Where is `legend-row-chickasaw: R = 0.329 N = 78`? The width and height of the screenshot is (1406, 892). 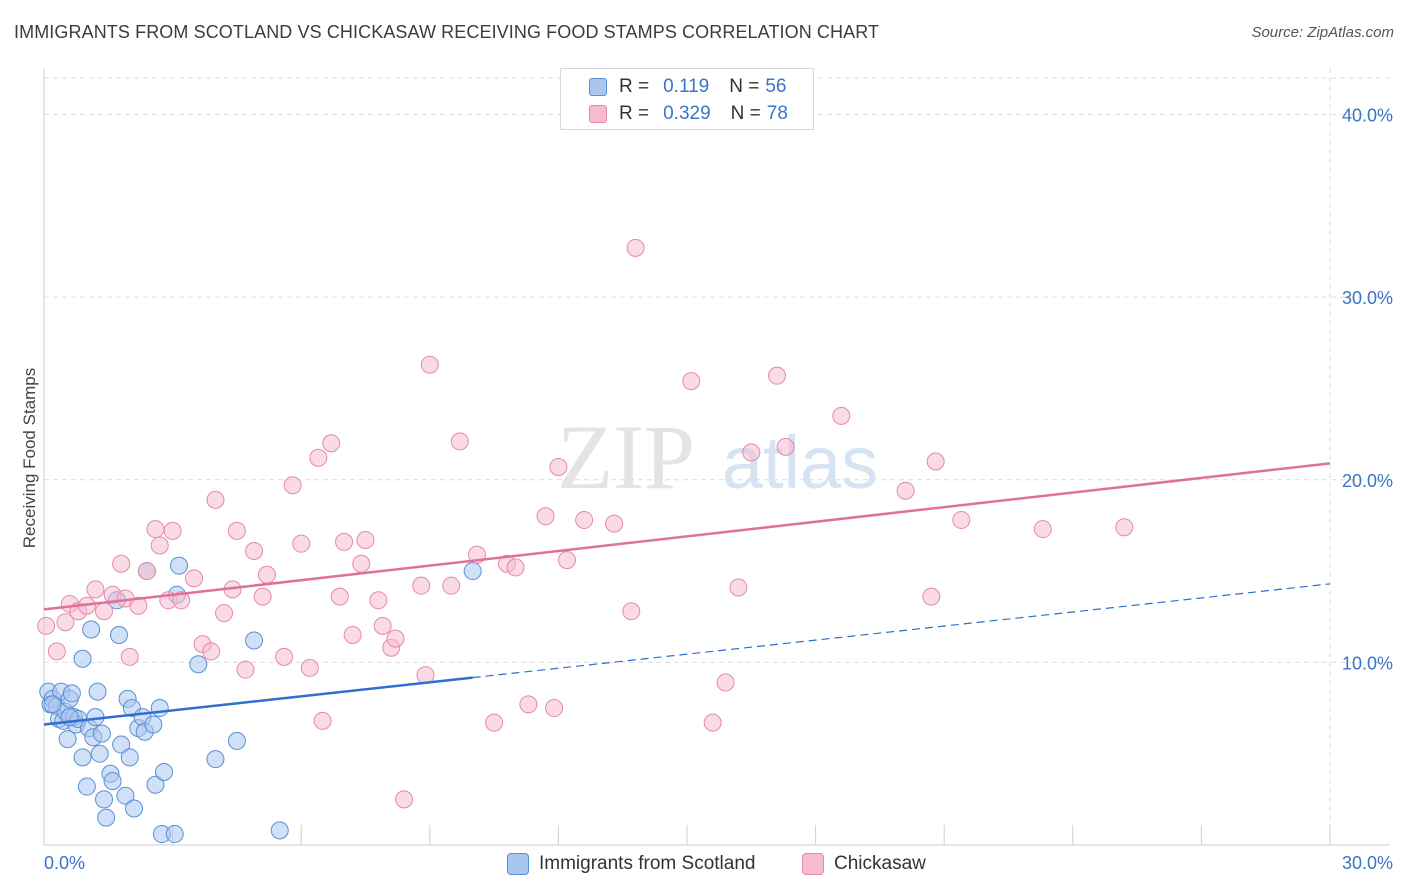
legend-row-chickasaw: R = 0.329 N = 78 is located at coordinates (688, 114).